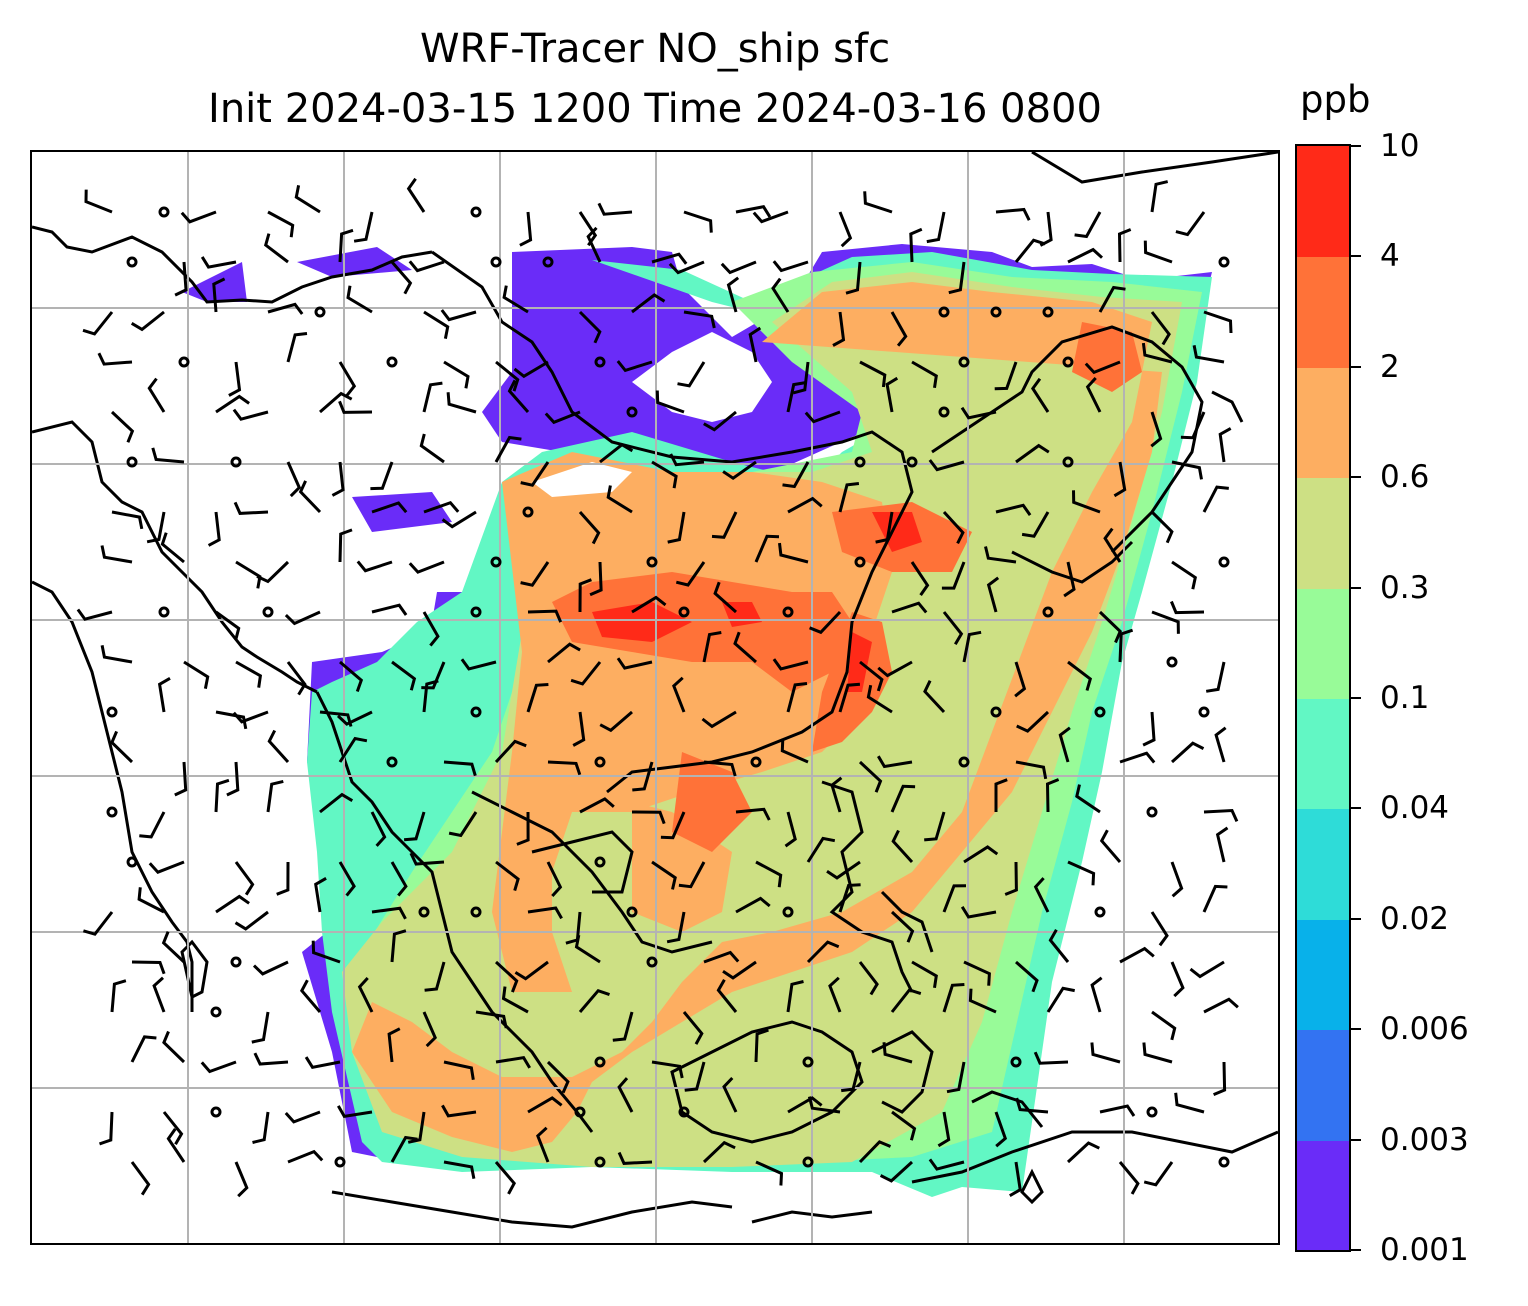 The width and height of the screenshot is (1528, 1306). Describe the element at coordinates (655, 49) in the screenshot. I see `chart-title-line1: WRF-Tracer NO_ship sfc` at that location.